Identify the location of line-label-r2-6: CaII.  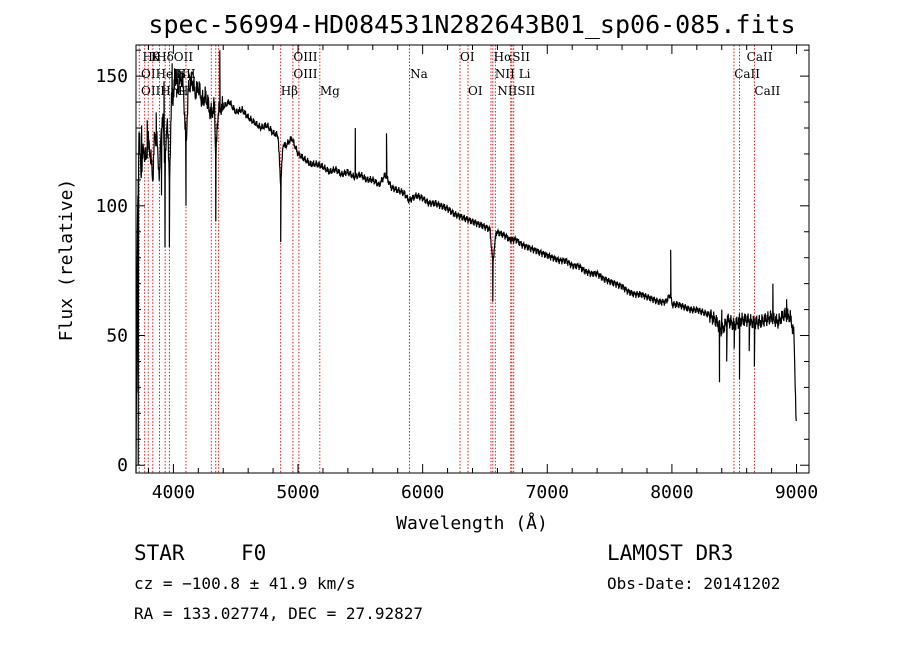
(767, 91).